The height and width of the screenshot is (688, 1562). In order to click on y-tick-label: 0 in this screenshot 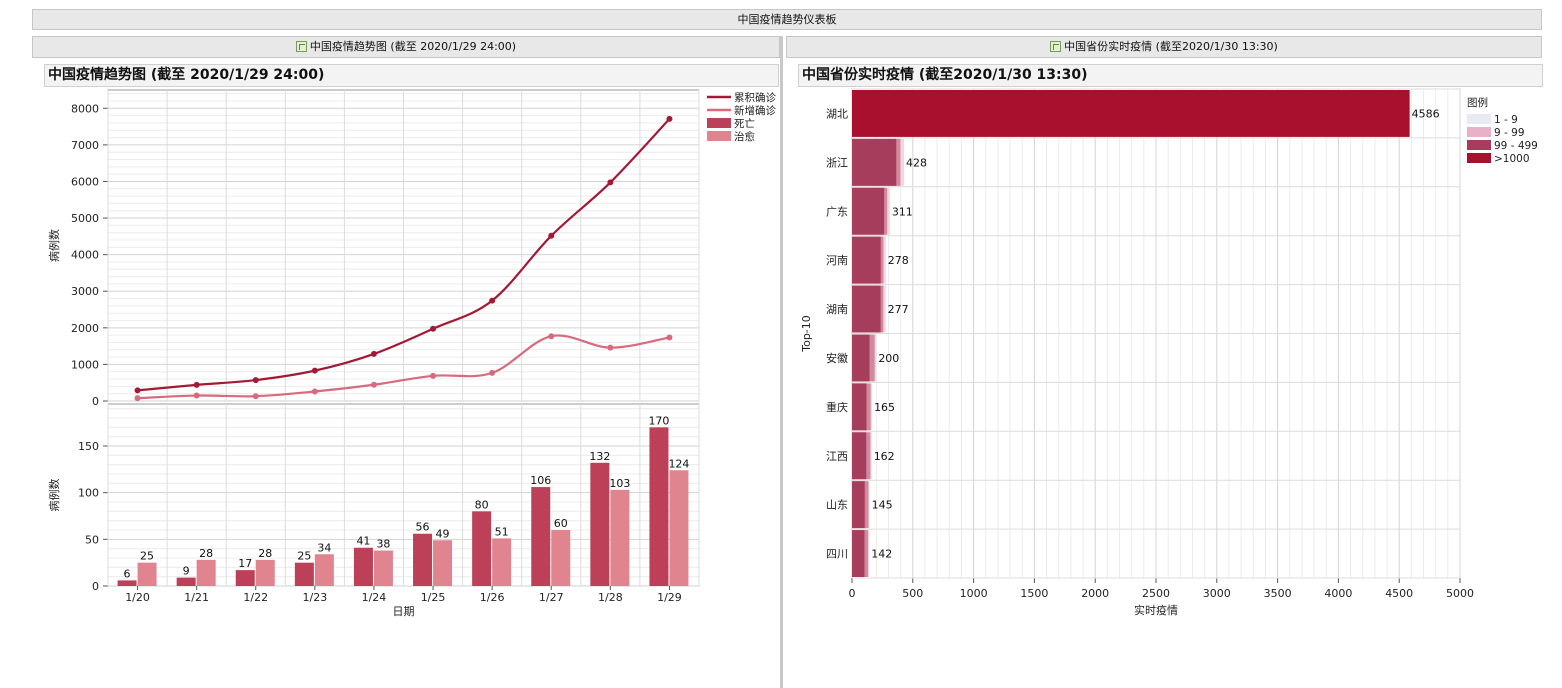, I will do `click(95, 586)`.